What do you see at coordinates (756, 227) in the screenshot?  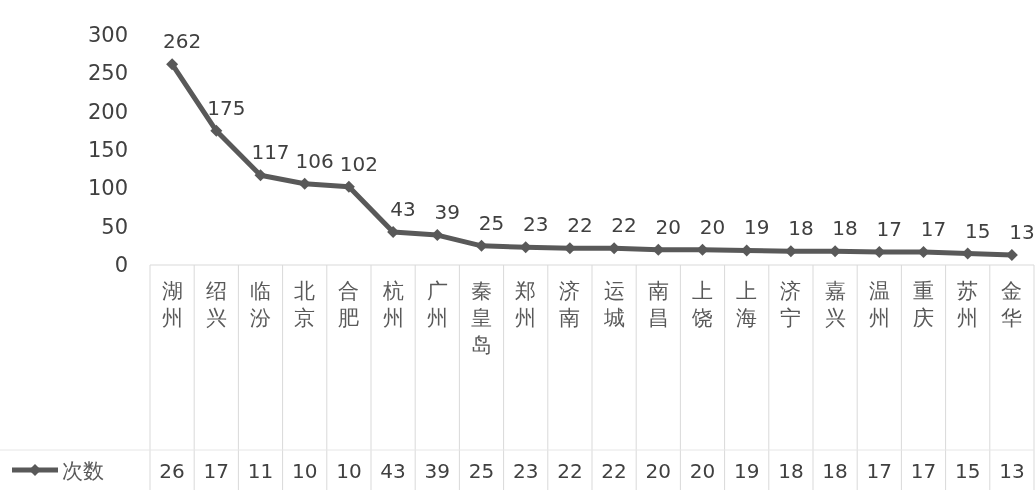 I see `data-label: 19` at bounding box center [756, 227].